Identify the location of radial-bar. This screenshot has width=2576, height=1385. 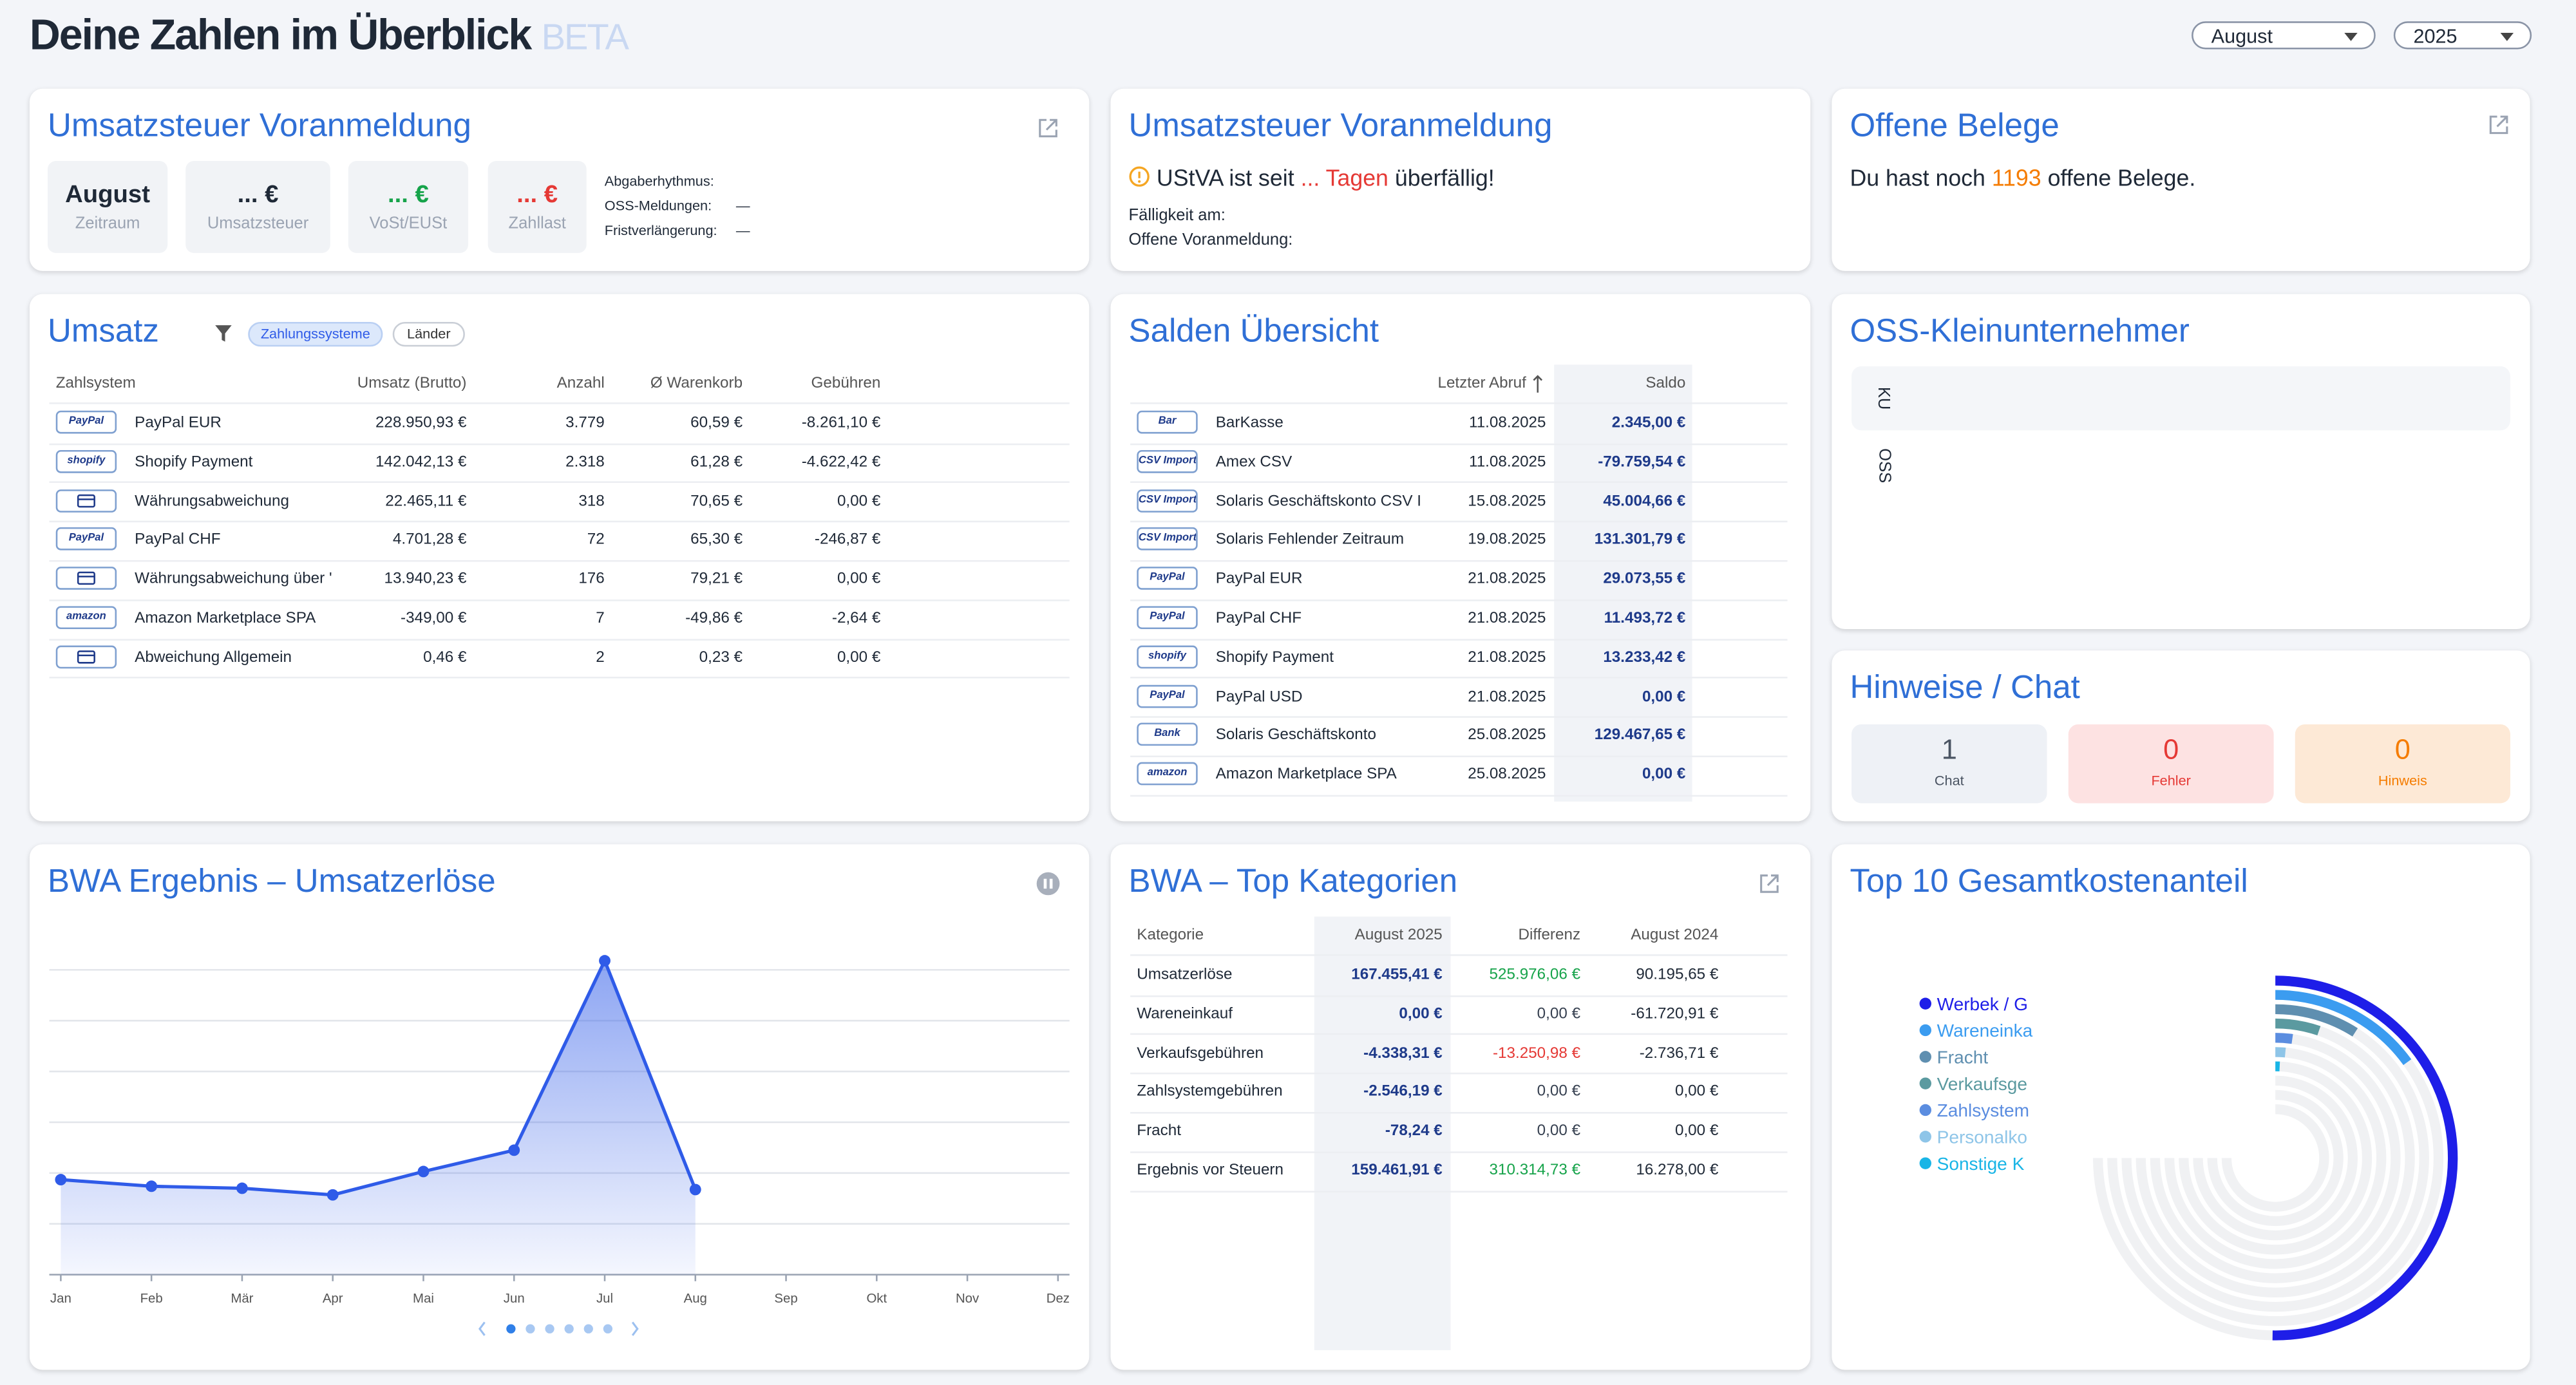
(2280, 1052).